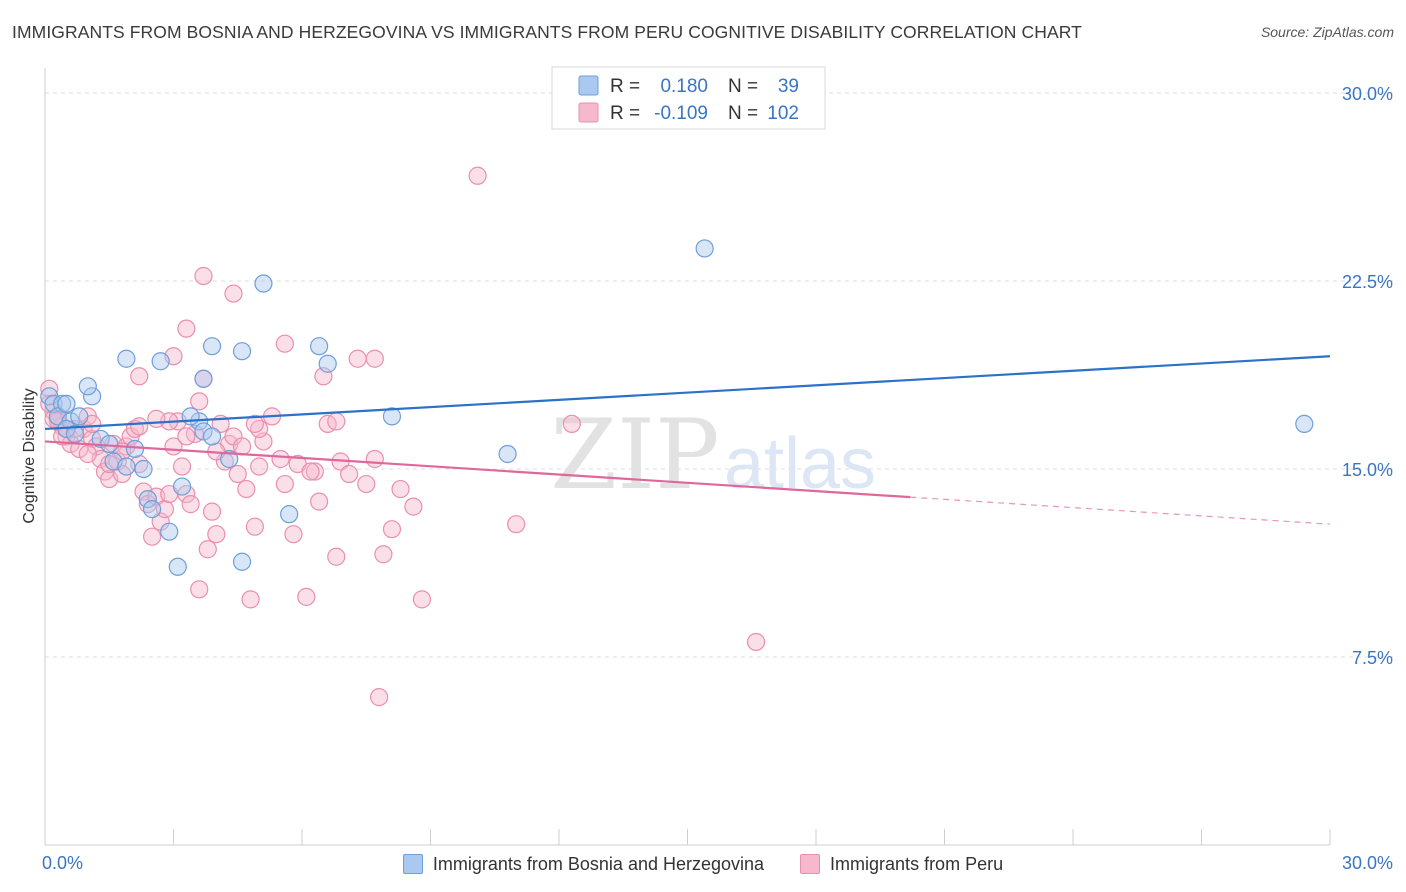 The image size is (1406, 892). I want to click on y-tick-label-1: 15.0%, so click(1367, 470).